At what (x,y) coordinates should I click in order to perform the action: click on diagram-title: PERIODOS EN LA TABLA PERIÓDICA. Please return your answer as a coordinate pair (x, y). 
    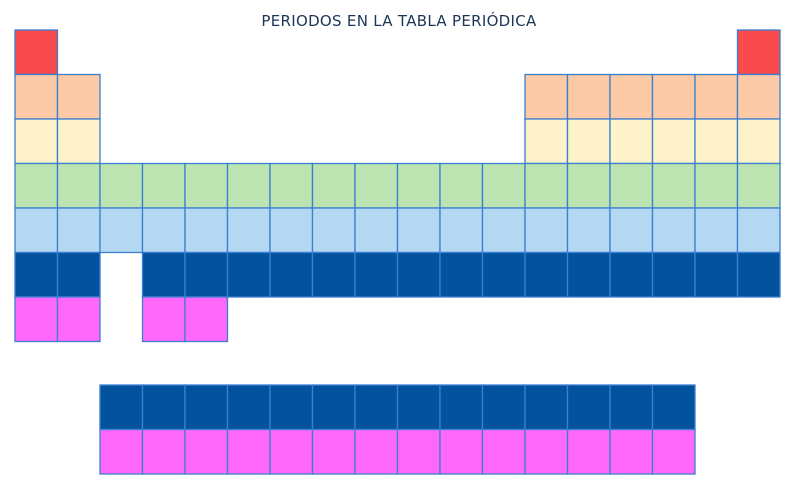
    Looking at the image, I should click on (399, 21).